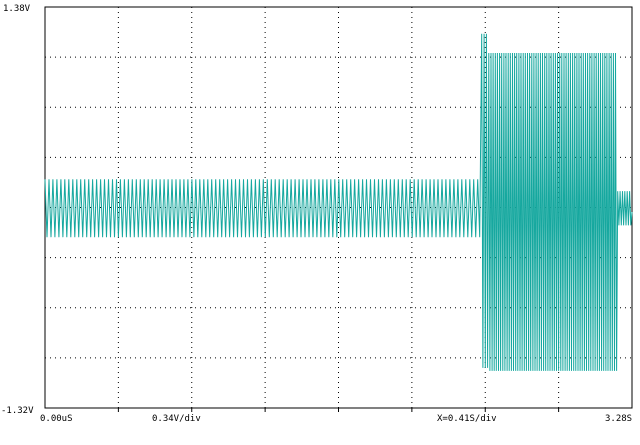 The height and width of the screenshot is (445, 640). Describe the element at coordinates (17, 411) in the screenshot. I see `y-min-label: -1.32V` at that location.